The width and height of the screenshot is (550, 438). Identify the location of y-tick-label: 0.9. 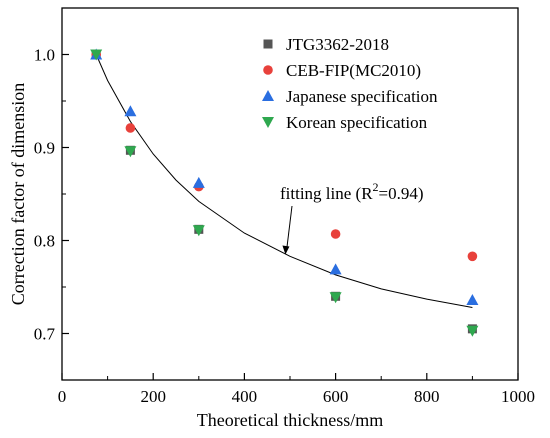
(44, 148).